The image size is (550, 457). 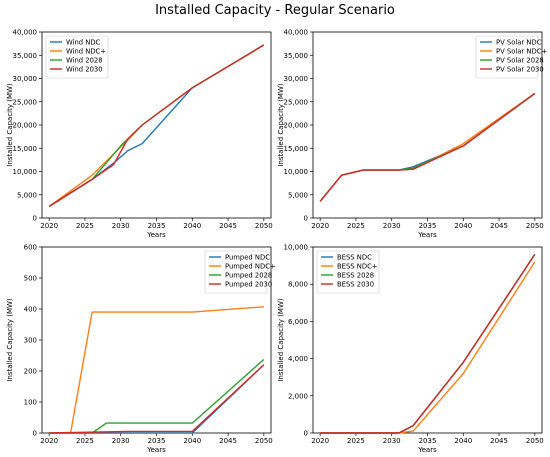 What do you see at coordinates (30, 372) in the screenshot?
I see `y-tick-label: 200` at bounding box center [30, 372].